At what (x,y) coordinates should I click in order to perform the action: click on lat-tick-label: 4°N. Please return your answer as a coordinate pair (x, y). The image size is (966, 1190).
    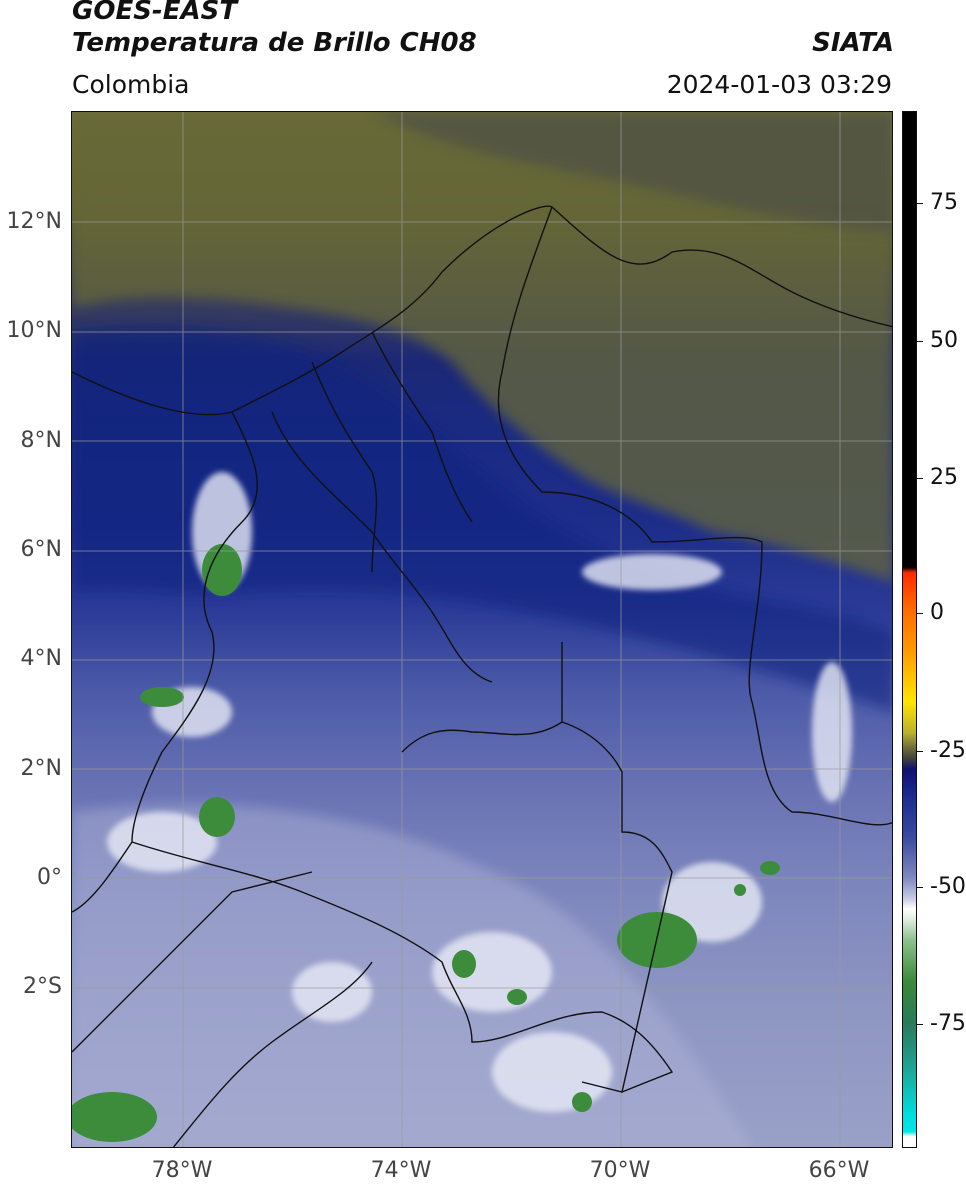
    Looking at the image, I should click on (41, 658).